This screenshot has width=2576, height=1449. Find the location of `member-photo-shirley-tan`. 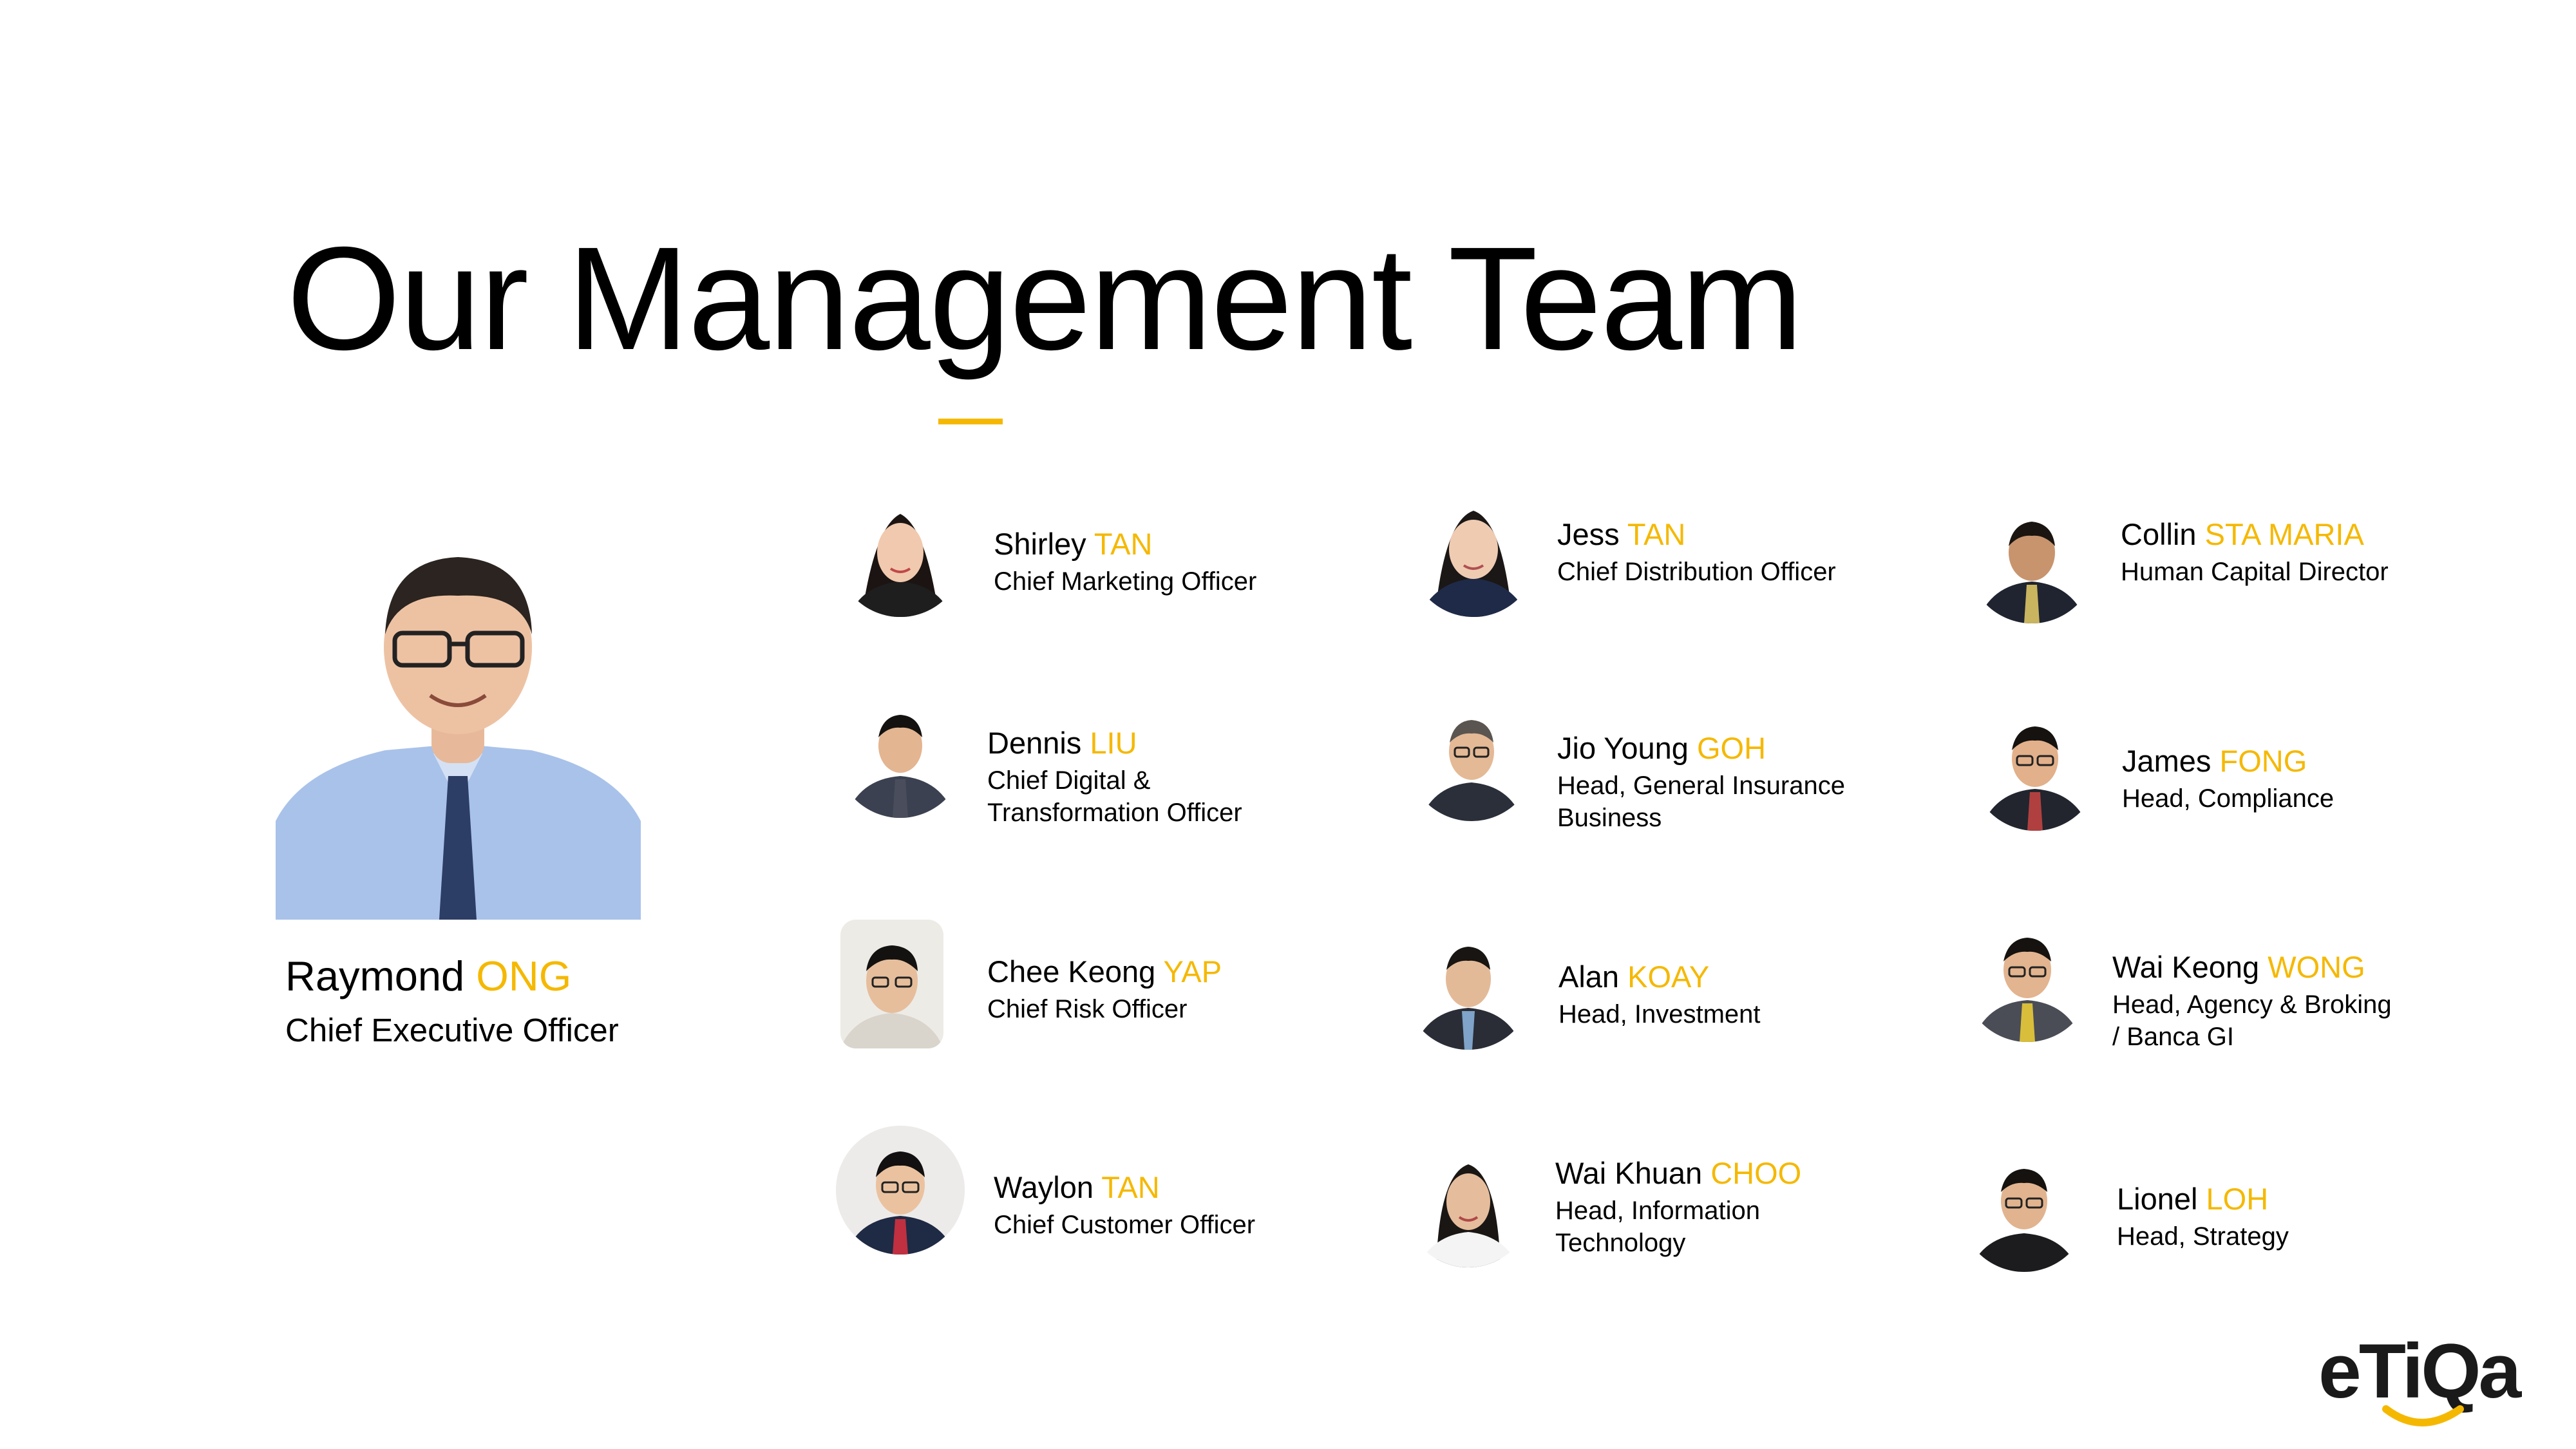

member-photo-shirley-tan is located at coordinates (901, 553).